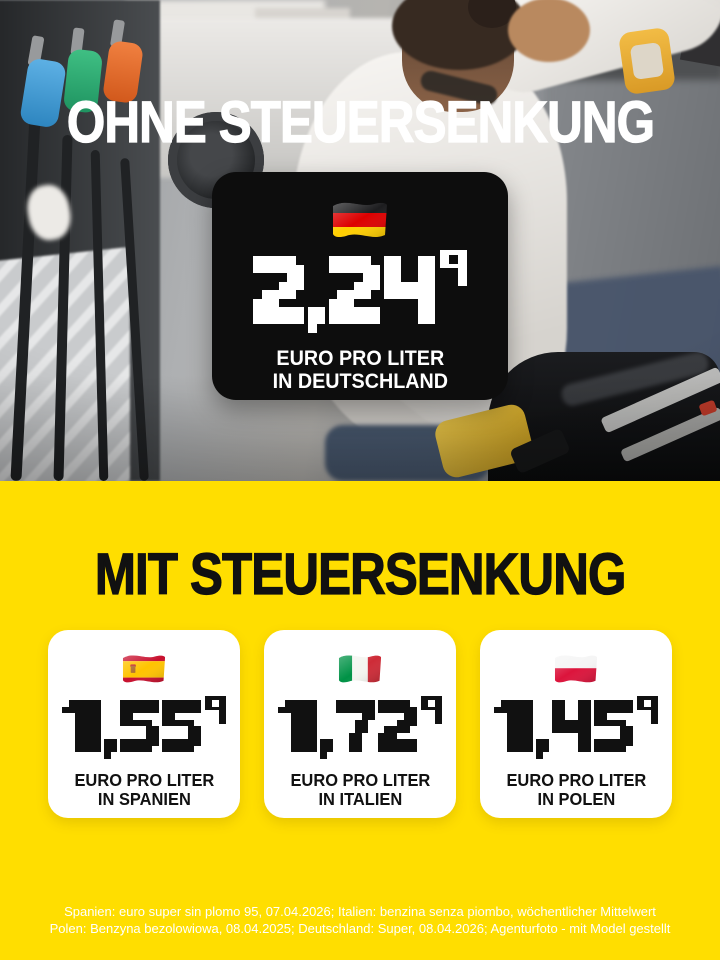 This screenshot has height=960, width=720. I want to click on spain-price, so click(144, 727).